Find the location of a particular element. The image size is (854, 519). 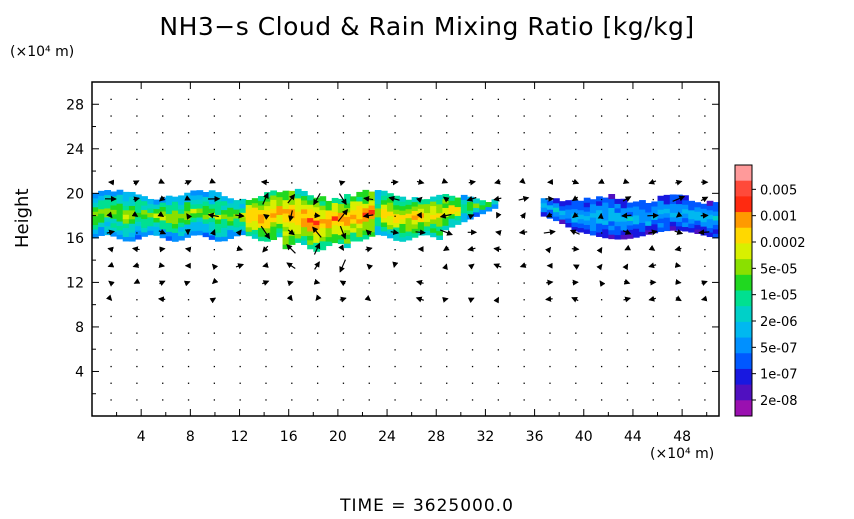

x-axis-unit: (×10⁴ m) is located at coordinates (682, 454).